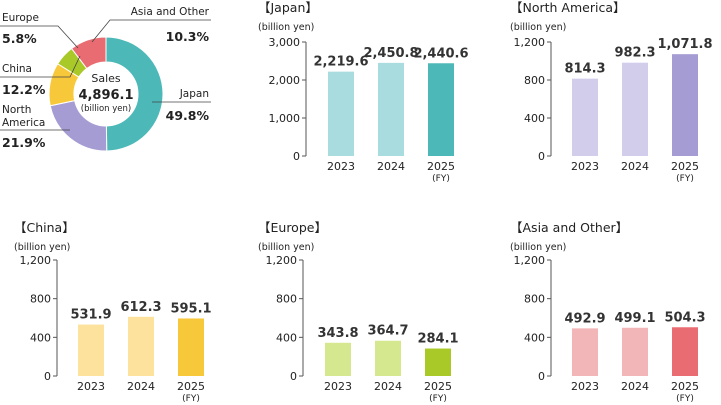 The image size is (721, 405). I want to click on unit-label-europe: (billion yen), so click(286, 247).